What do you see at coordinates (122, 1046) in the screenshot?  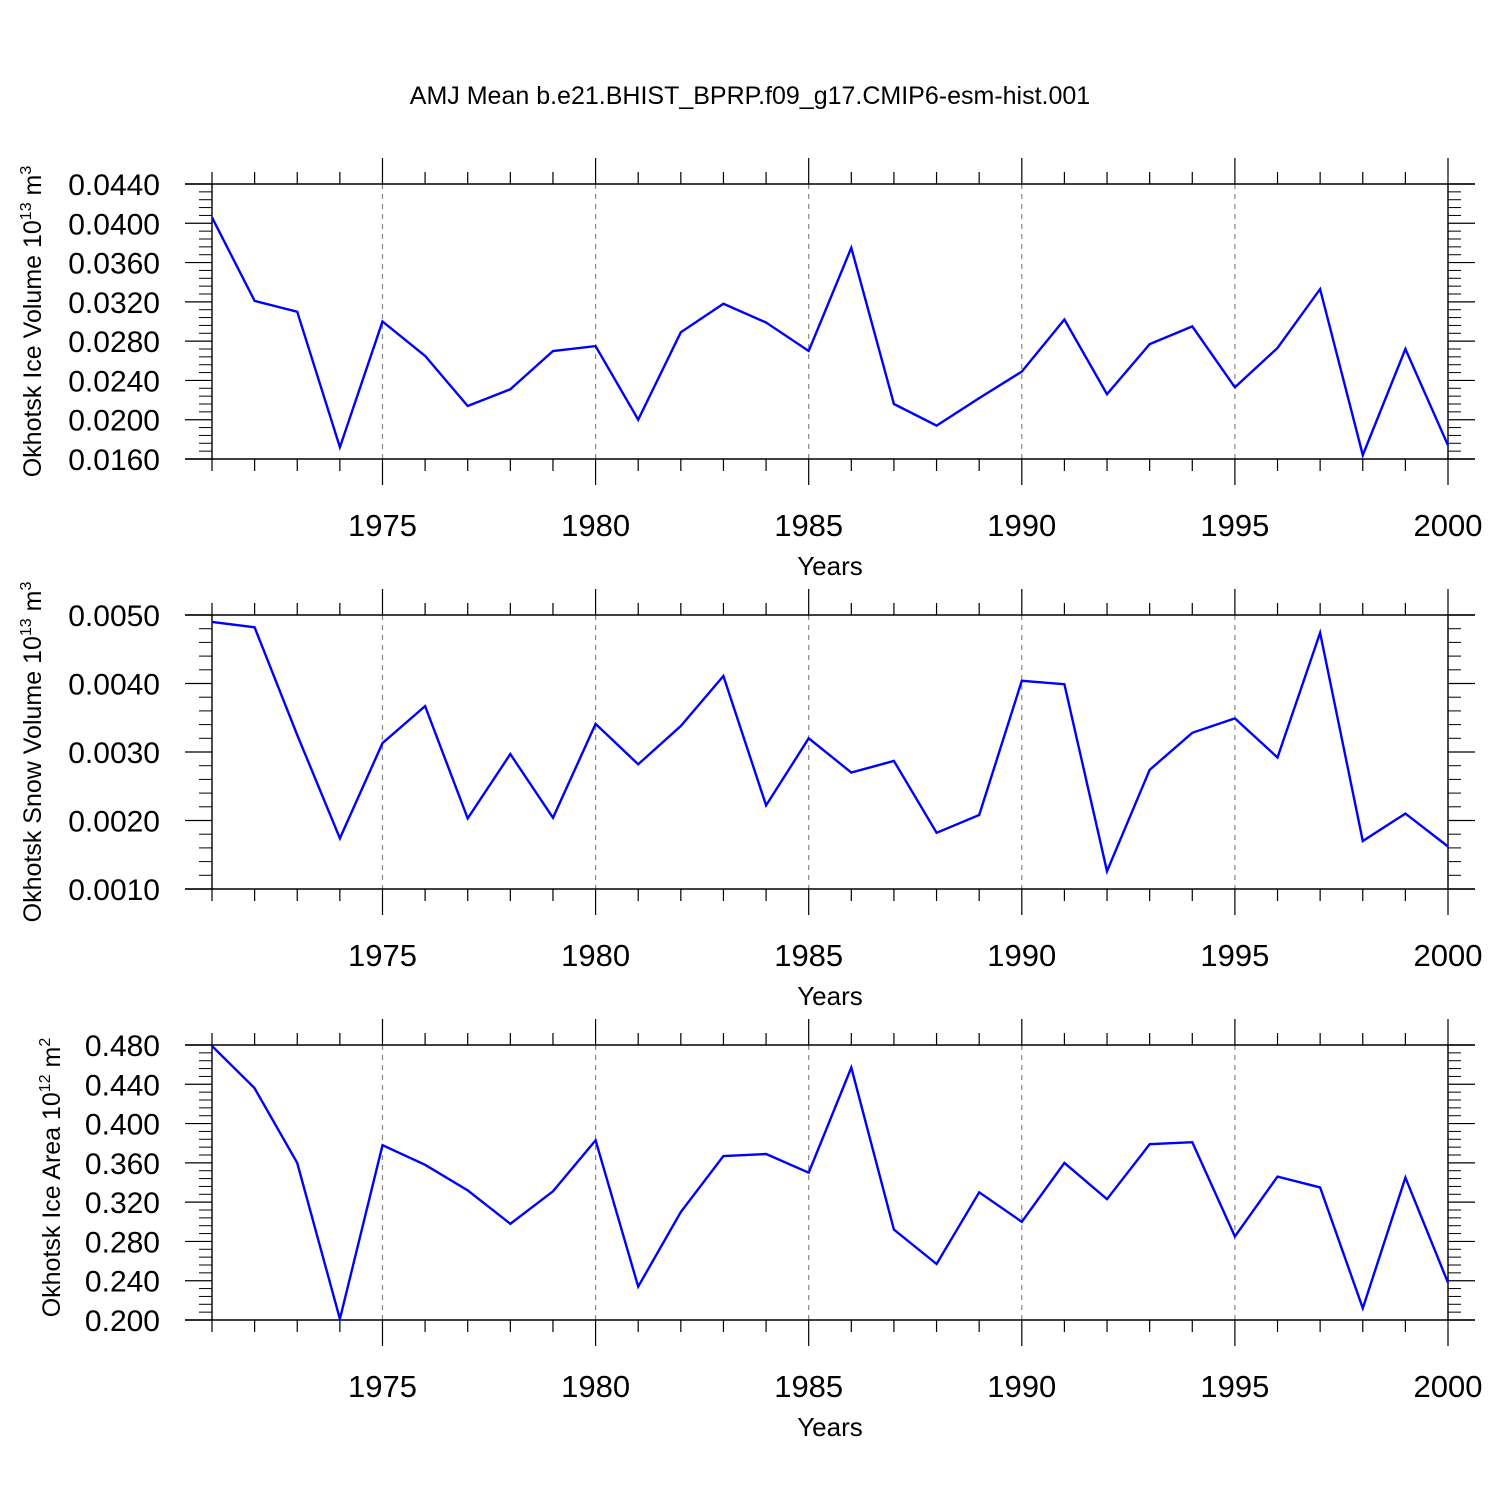 I see `y-tick-label: 0.480` at bounding box center [122, 1046].